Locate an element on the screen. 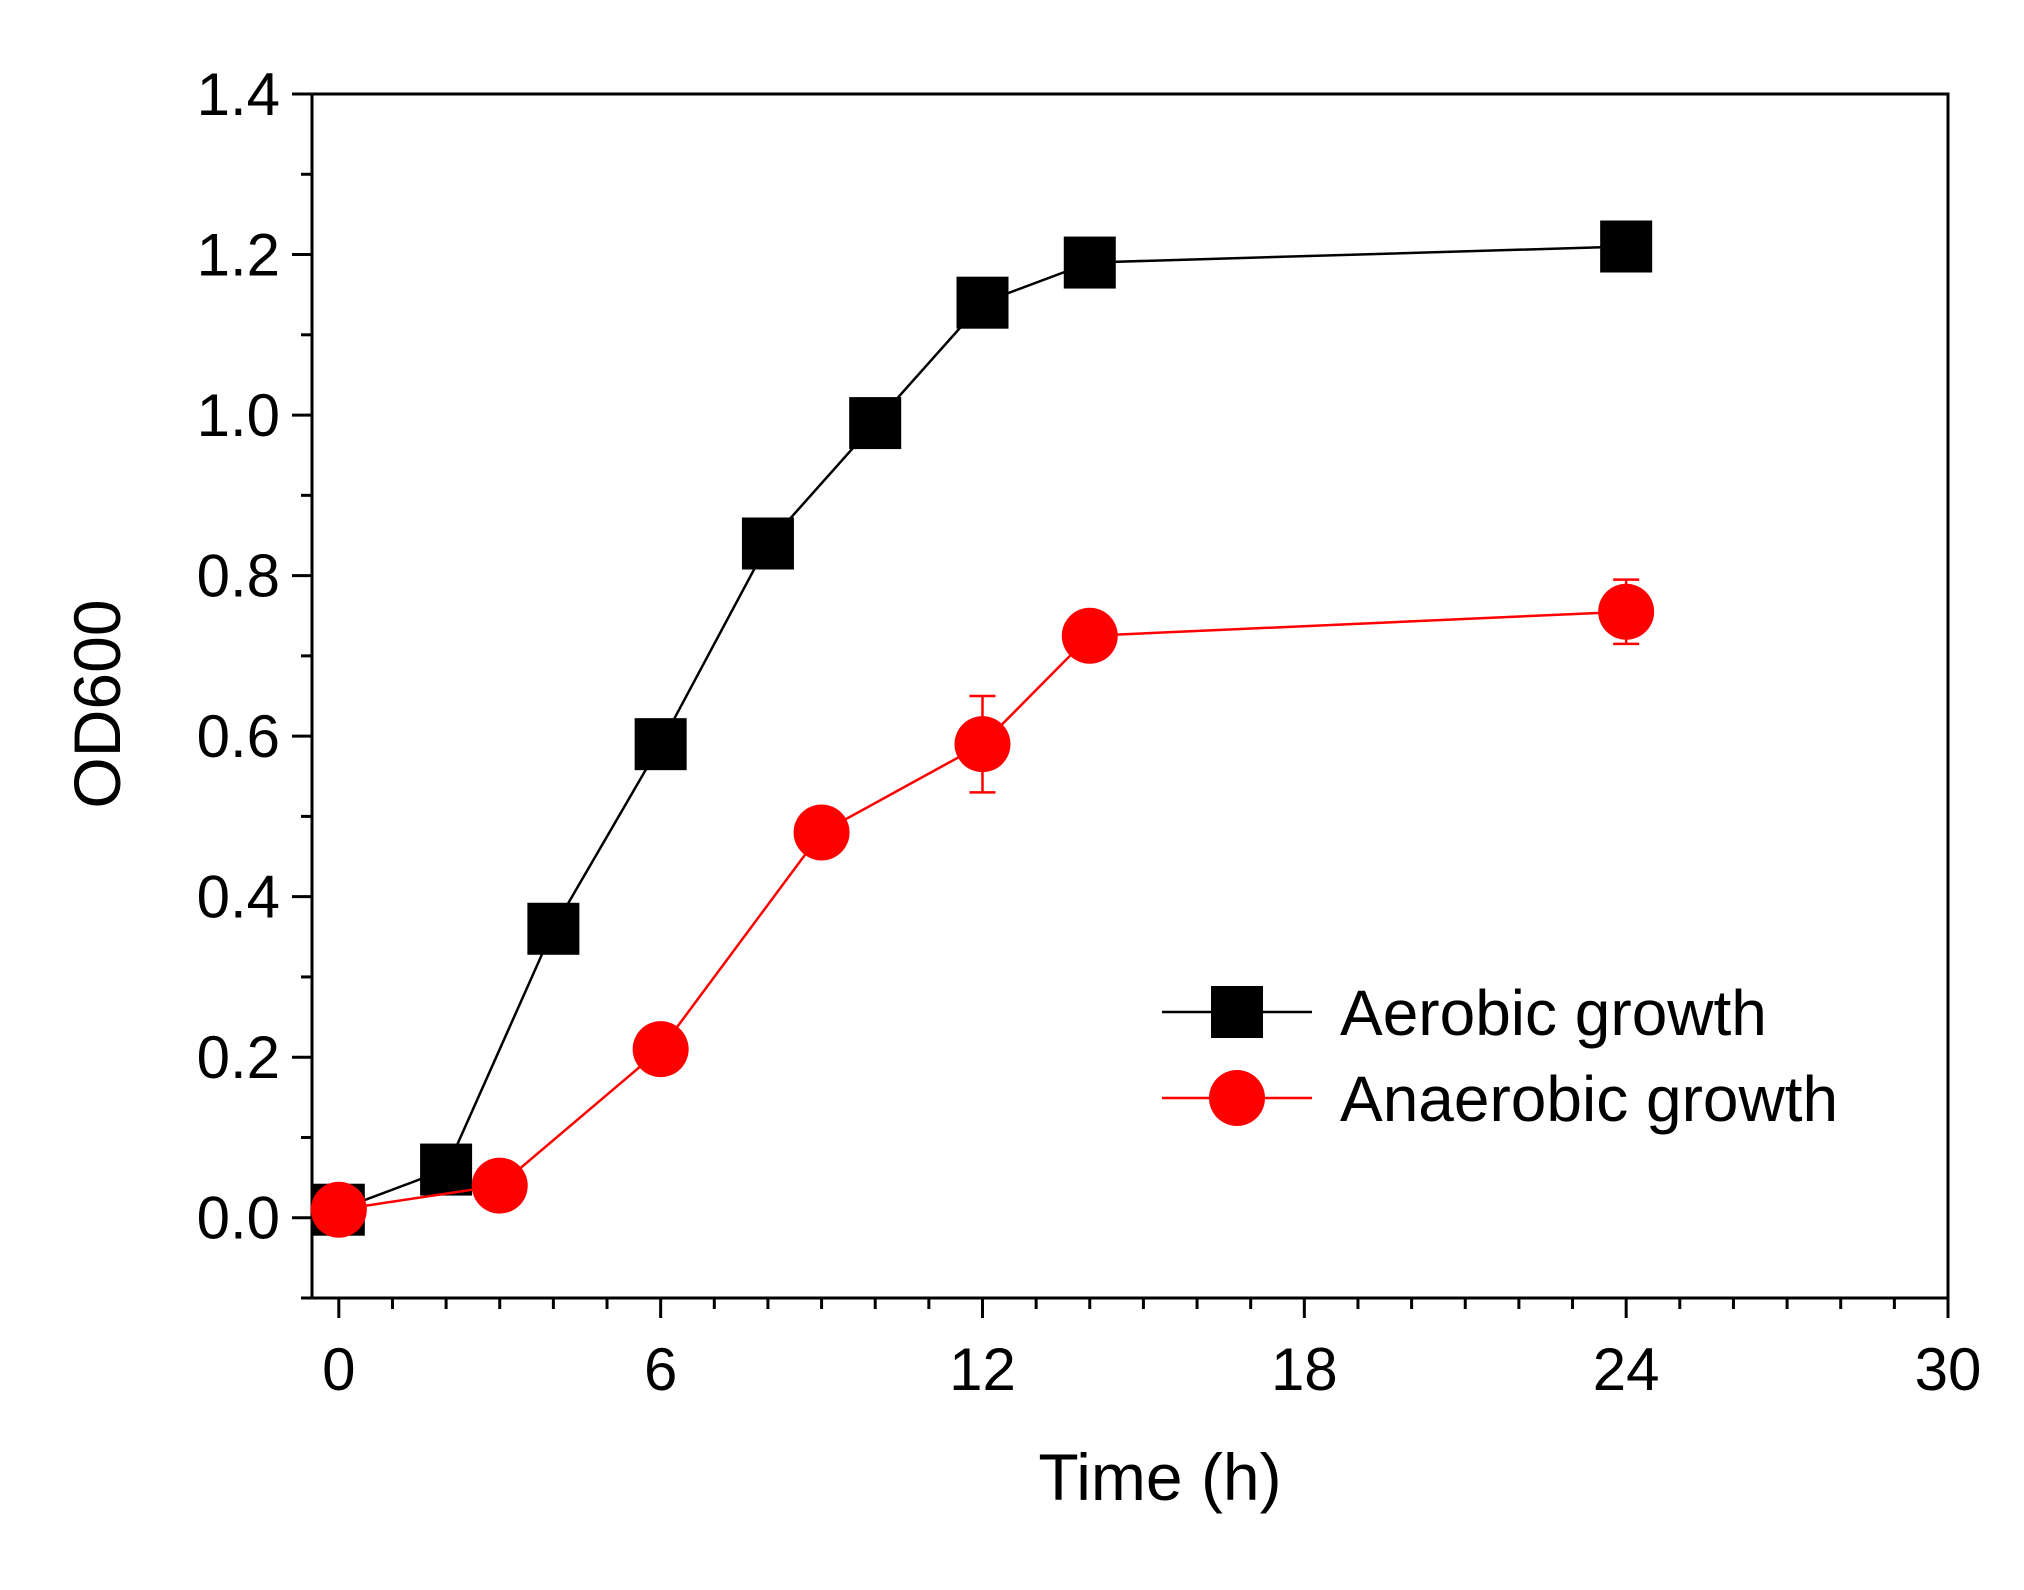  x-tick-label: 0 is located at coordinates (338, 1369).